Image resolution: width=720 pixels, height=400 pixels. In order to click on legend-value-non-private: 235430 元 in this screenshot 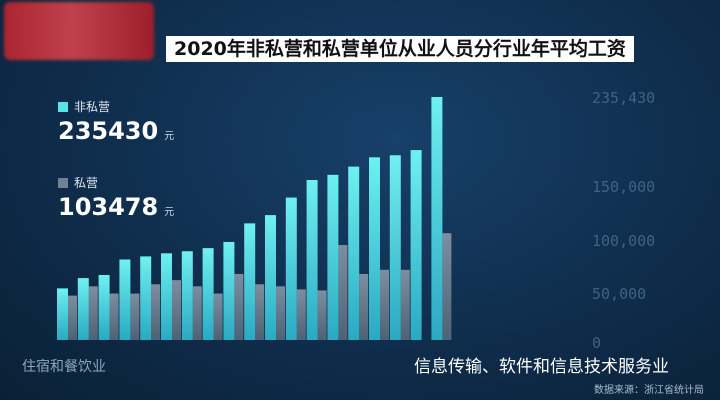, I will do `click(116, 131)`.